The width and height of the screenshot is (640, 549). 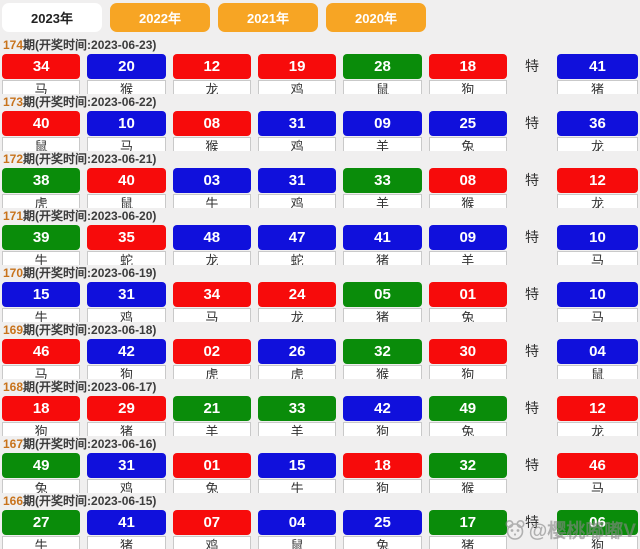 I want to click on draw-header: 172期(开奖时间:2023-06-21), so click(x=320, y=159).